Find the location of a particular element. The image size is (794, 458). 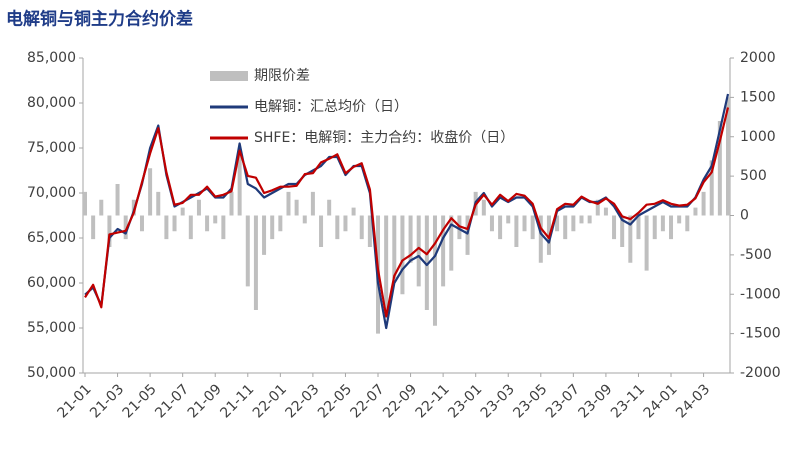

chart-title: 电解铜与铜主力合约价差 is located at coordinates (99, 19).